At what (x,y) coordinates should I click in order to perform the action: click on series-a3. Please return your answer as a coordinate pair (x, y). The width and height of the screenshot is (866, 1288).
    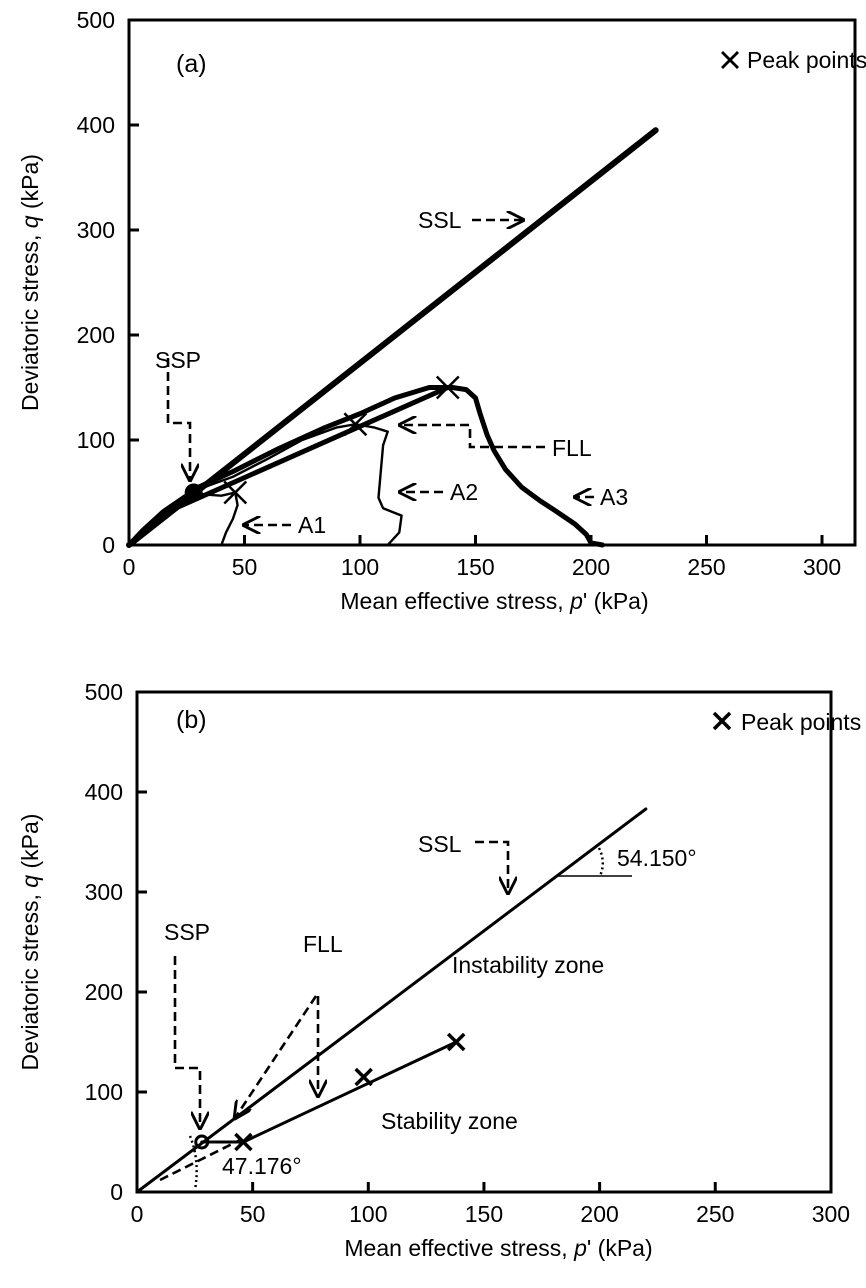
    Looking at the image, I should click on (366, 466).